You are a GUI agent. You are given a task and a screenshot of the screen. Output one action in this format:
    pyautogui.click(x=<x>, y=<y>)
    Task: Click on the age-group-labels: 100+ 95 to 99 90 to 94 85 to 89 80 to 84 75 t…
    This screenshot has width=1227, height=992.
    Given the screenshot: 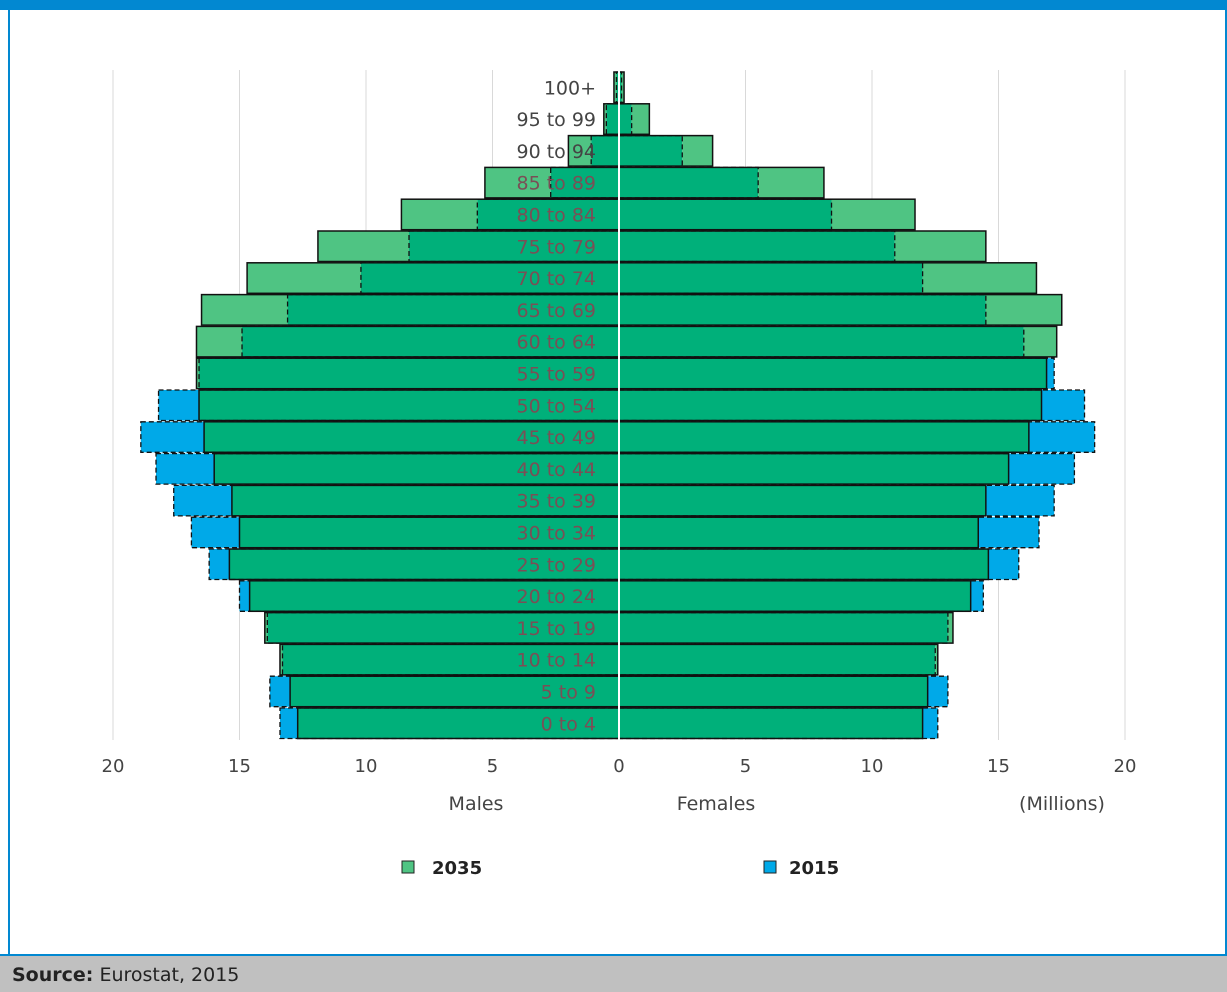 What is the action you would take?
    pyautogui.click(x=568, y=405)
    